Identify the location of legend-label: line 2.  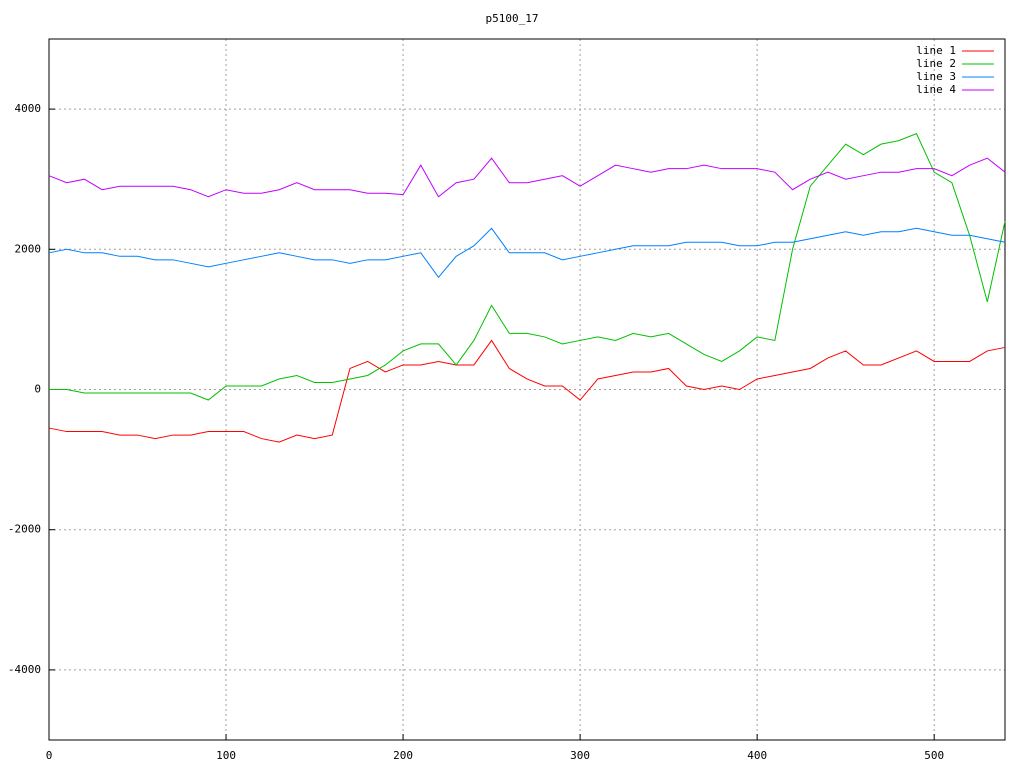
(936, 63).